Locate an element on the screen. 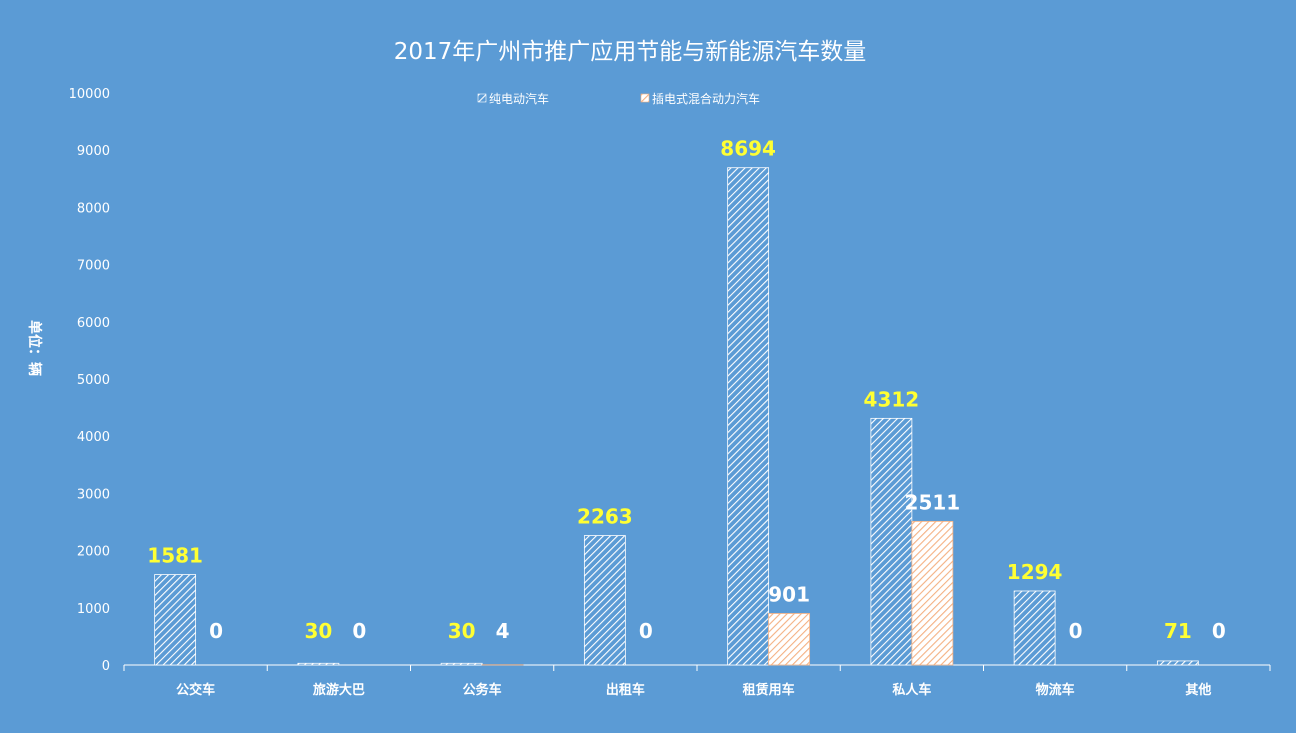 This screenshot has width=1296, height=733. y-tick-label: 1000 is located at coordinates (93, 609).